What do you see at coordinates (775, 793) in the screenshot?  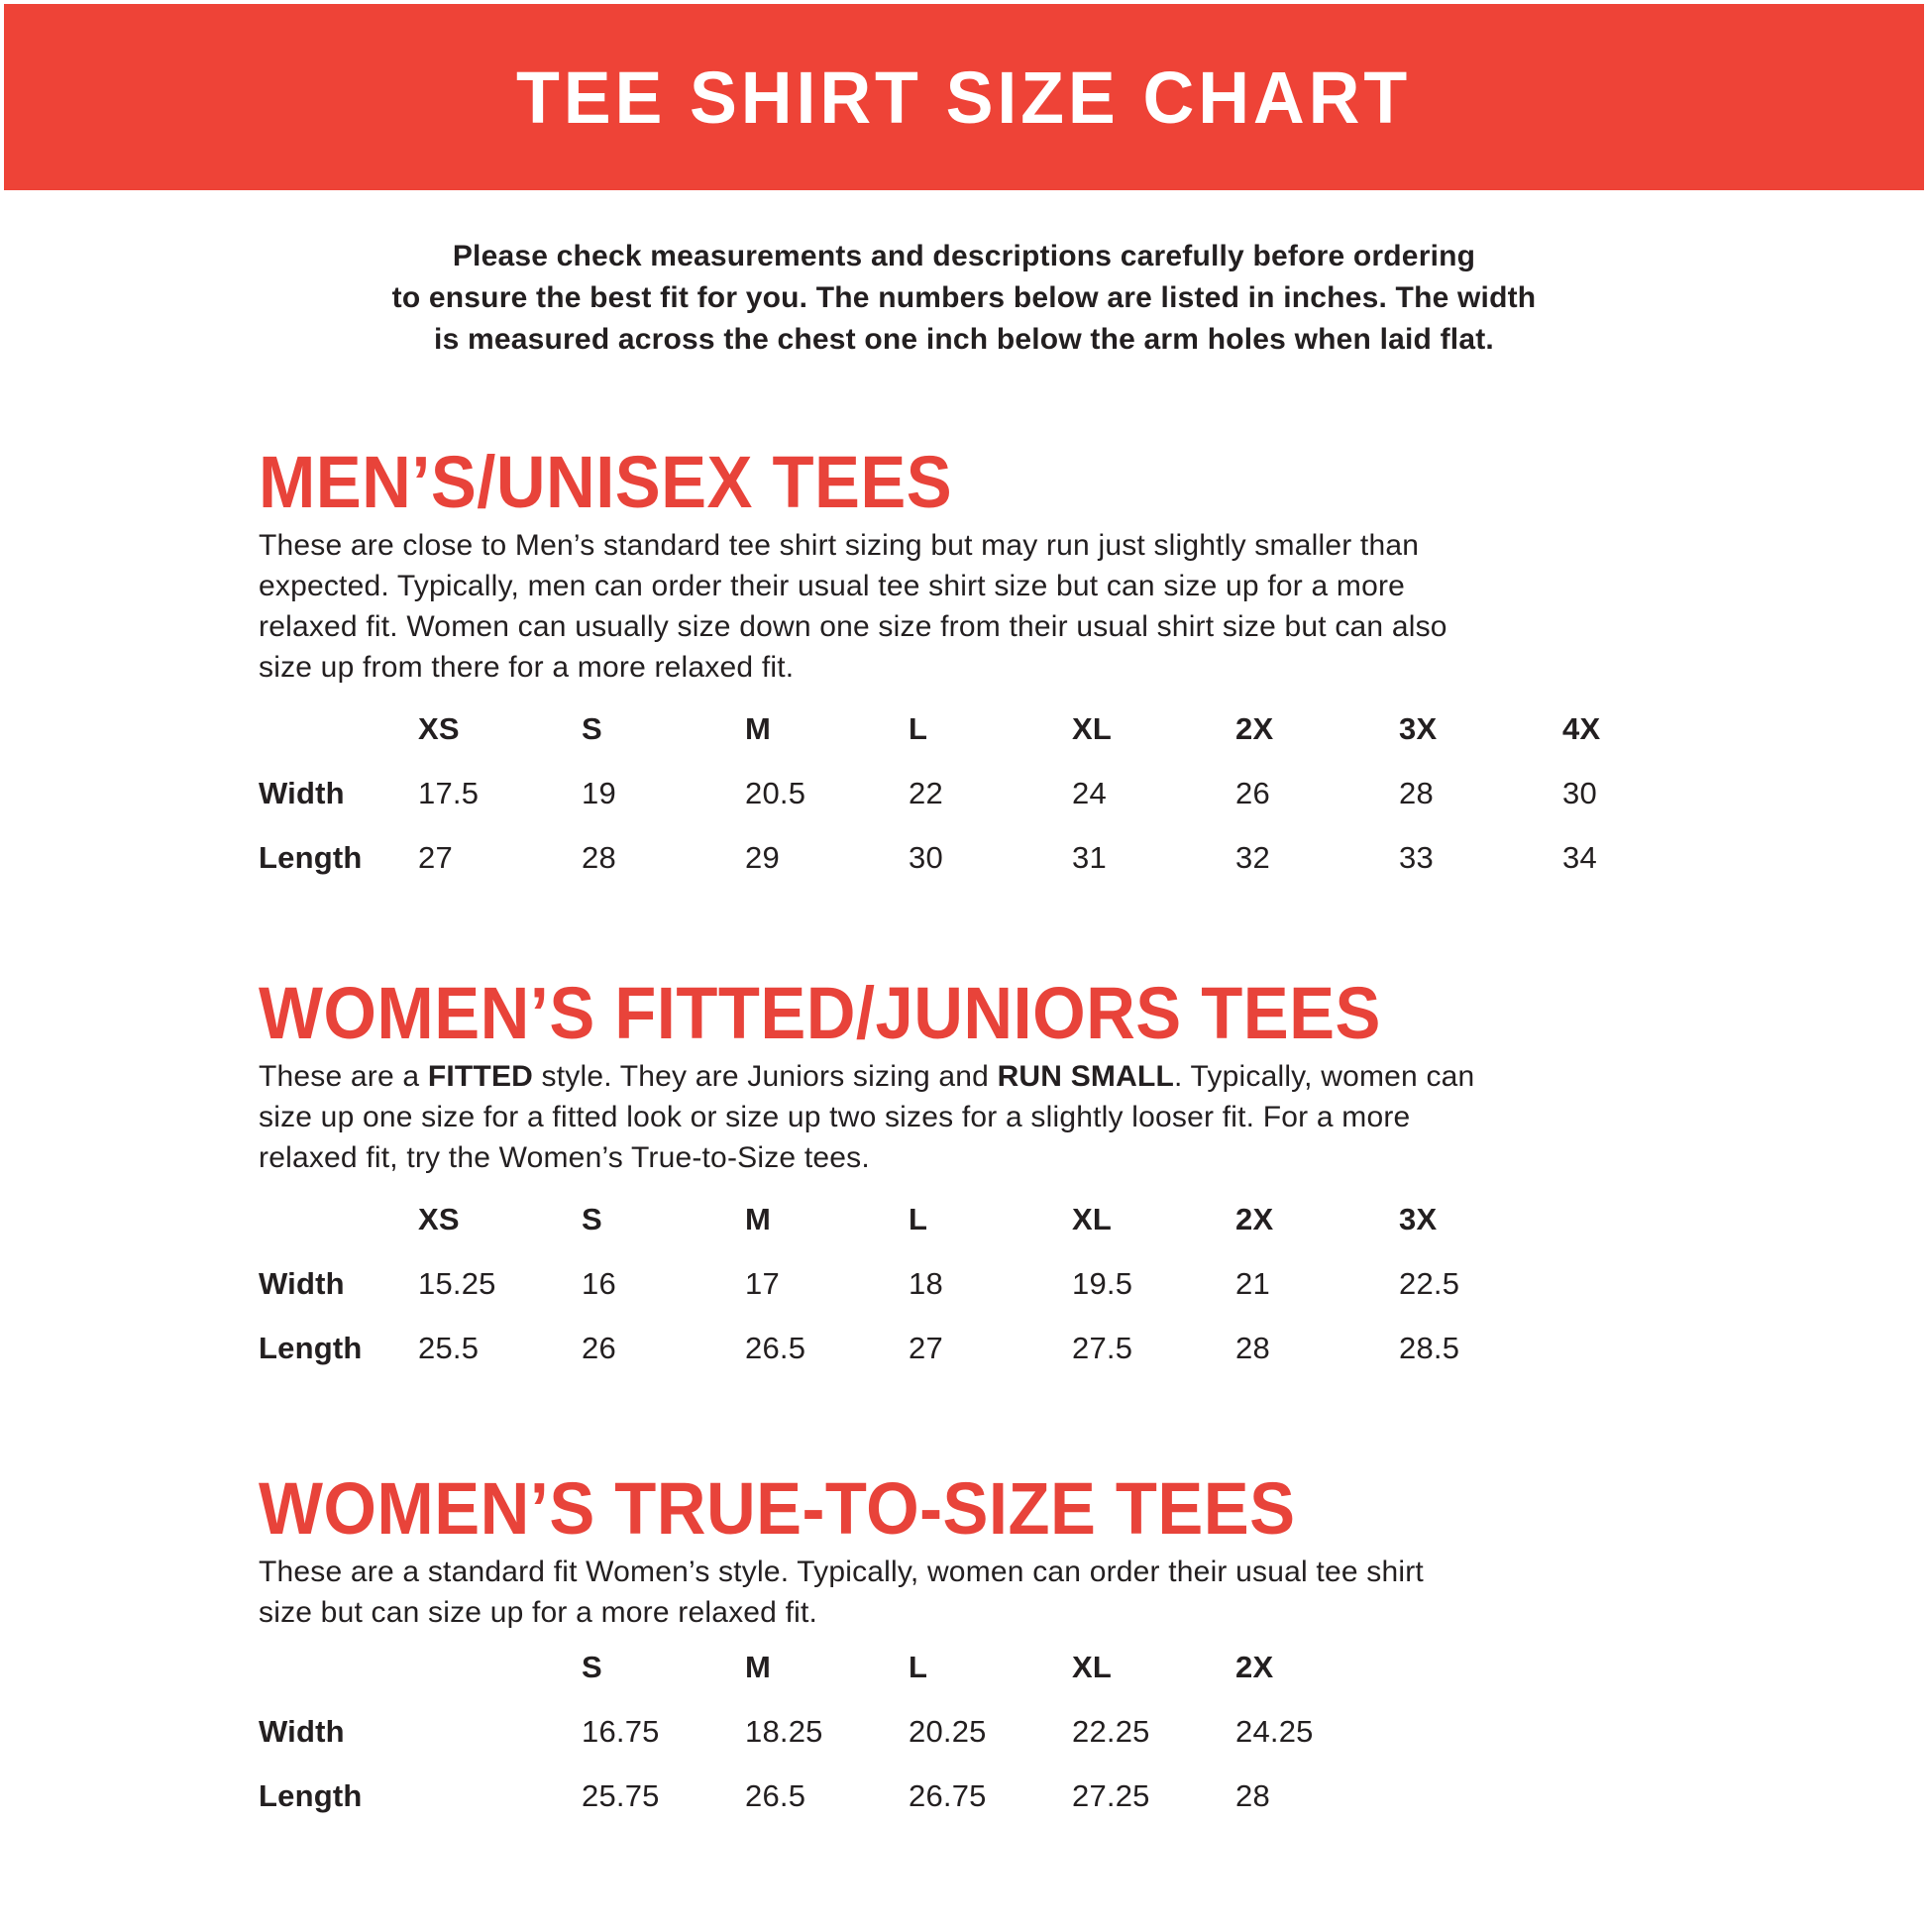 I see `size-value: 20.5` at bounding box center [775, 793].